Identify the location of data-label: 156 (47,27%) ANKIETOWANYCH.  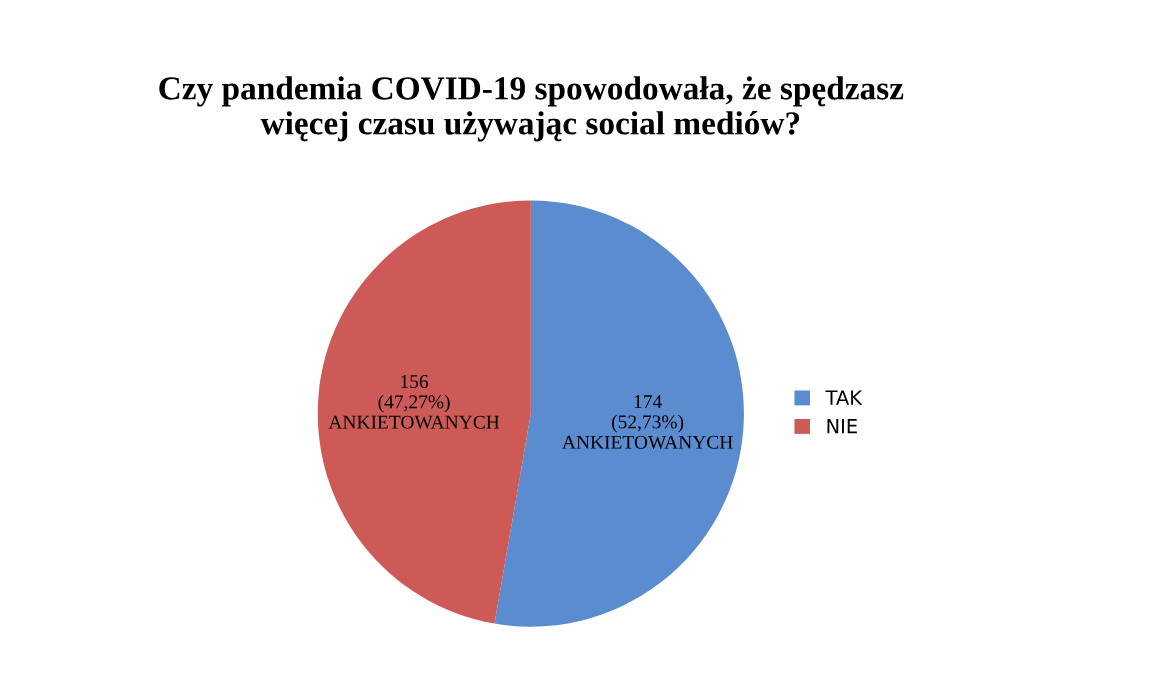
(414, 402).